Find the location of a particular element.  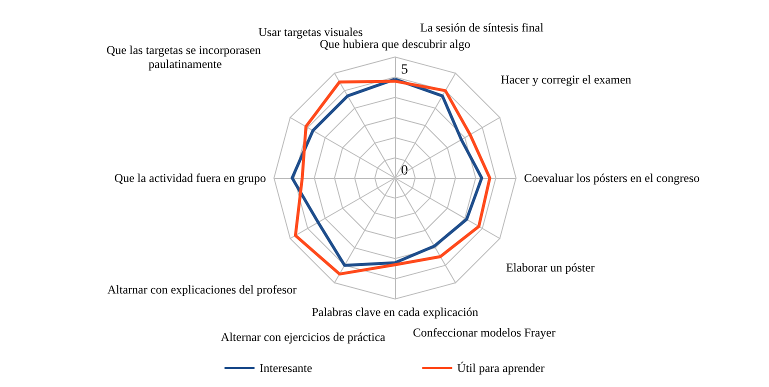

spoke-label: Elaborar un póster is located at coordinates (550, 267).